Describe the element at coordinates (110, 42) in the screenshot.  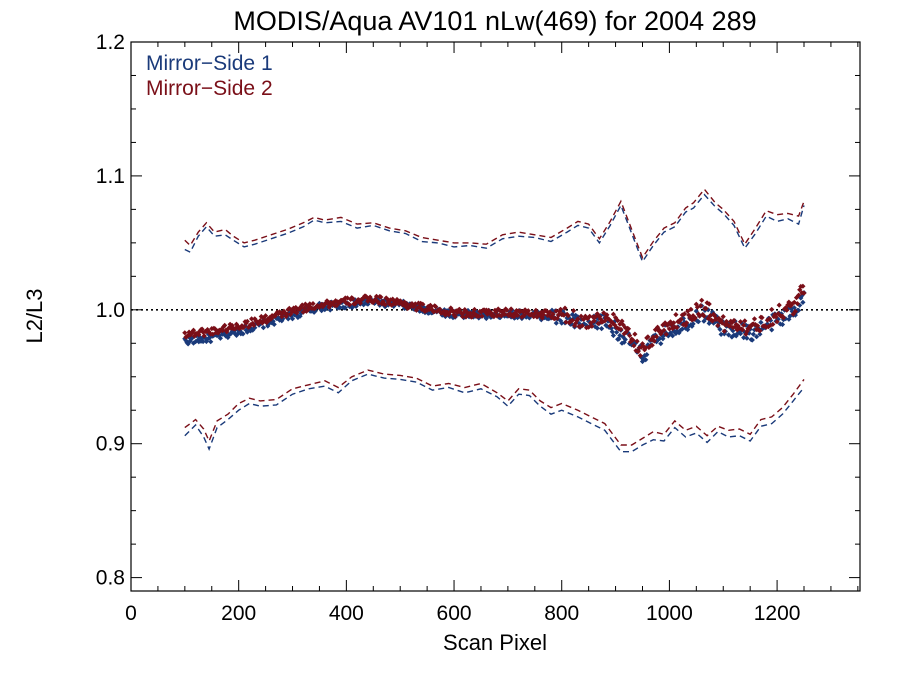
I see `y-tick-label: 1.2` at that location.